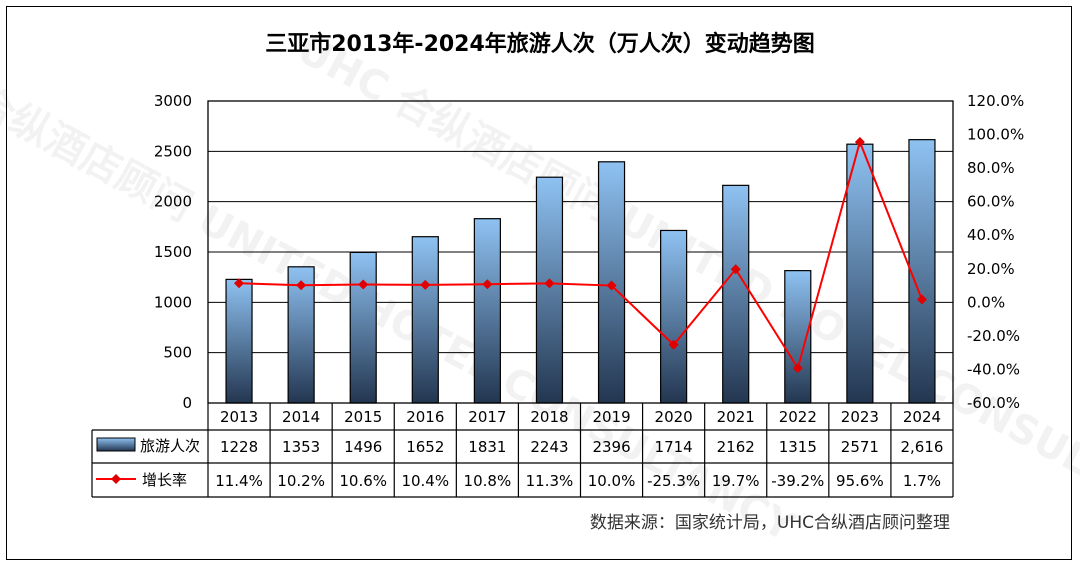 The height and width of the screenshot is (568, 1080). What do you see at coordinates (991, 202) in the screenshot?
I see `y-right-tick-label: 60.0%` at bounding box center [991, 202].